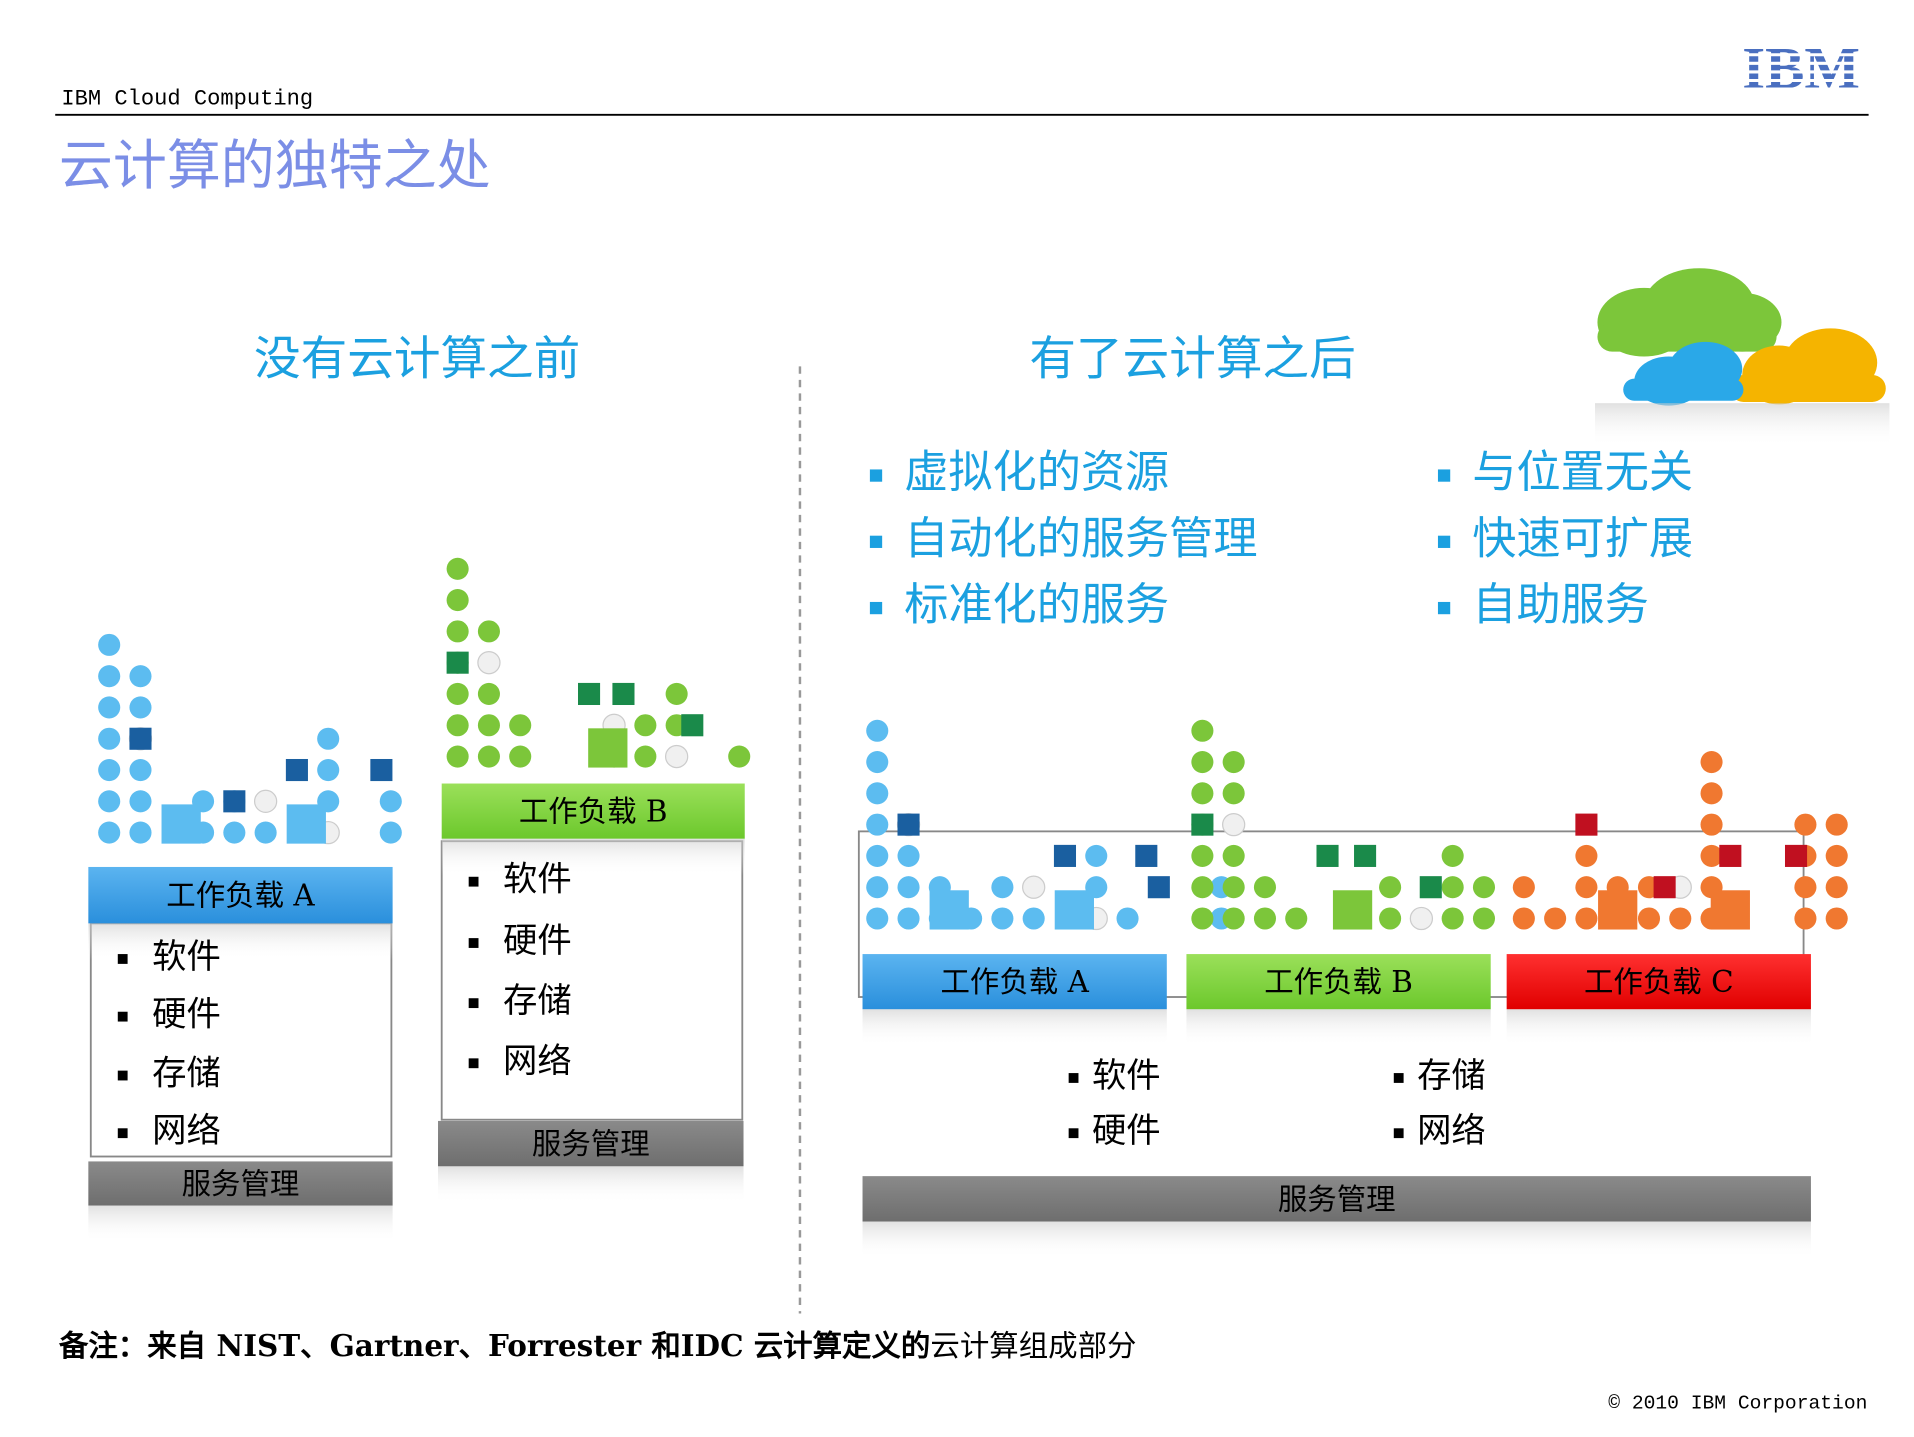 This screenshot has width=1914, height=1437. Describe the element at coordinates (1582, 538) in the screenshot. I see `feature: 快速可扩展` at that location.